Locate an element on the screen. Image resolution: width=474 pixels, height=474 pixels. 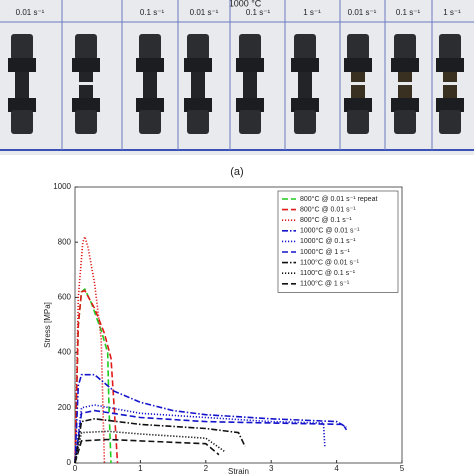
y-tick-label: 0 is located at coordinates (69, 462).